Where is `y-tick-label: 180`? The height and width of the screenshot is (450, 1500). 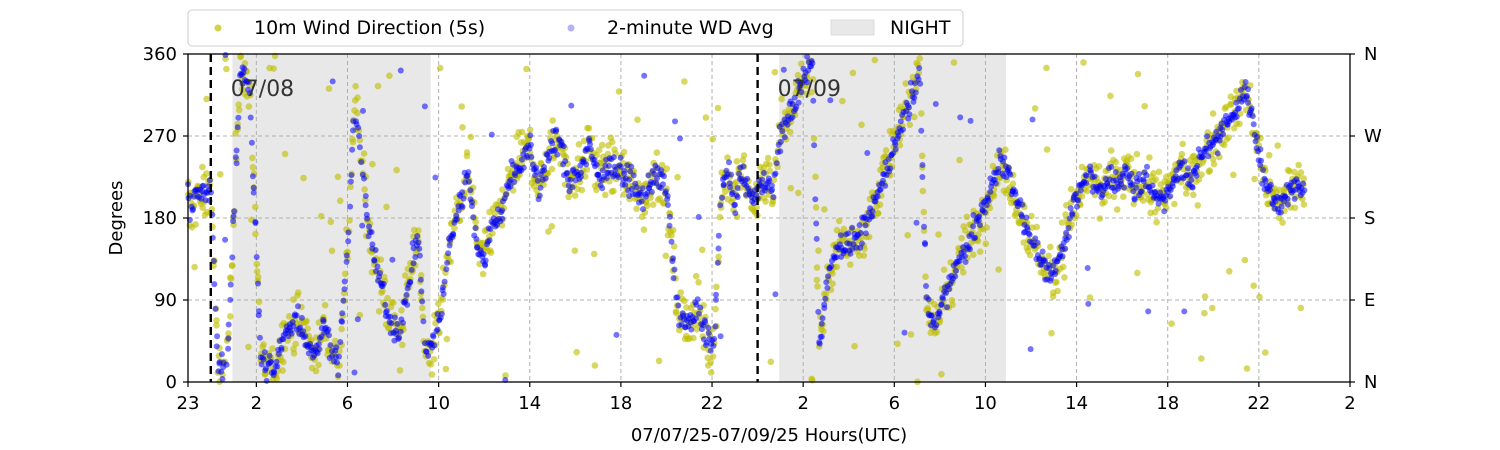 y-tick-label: 180 is located at coordinates (160, 218).